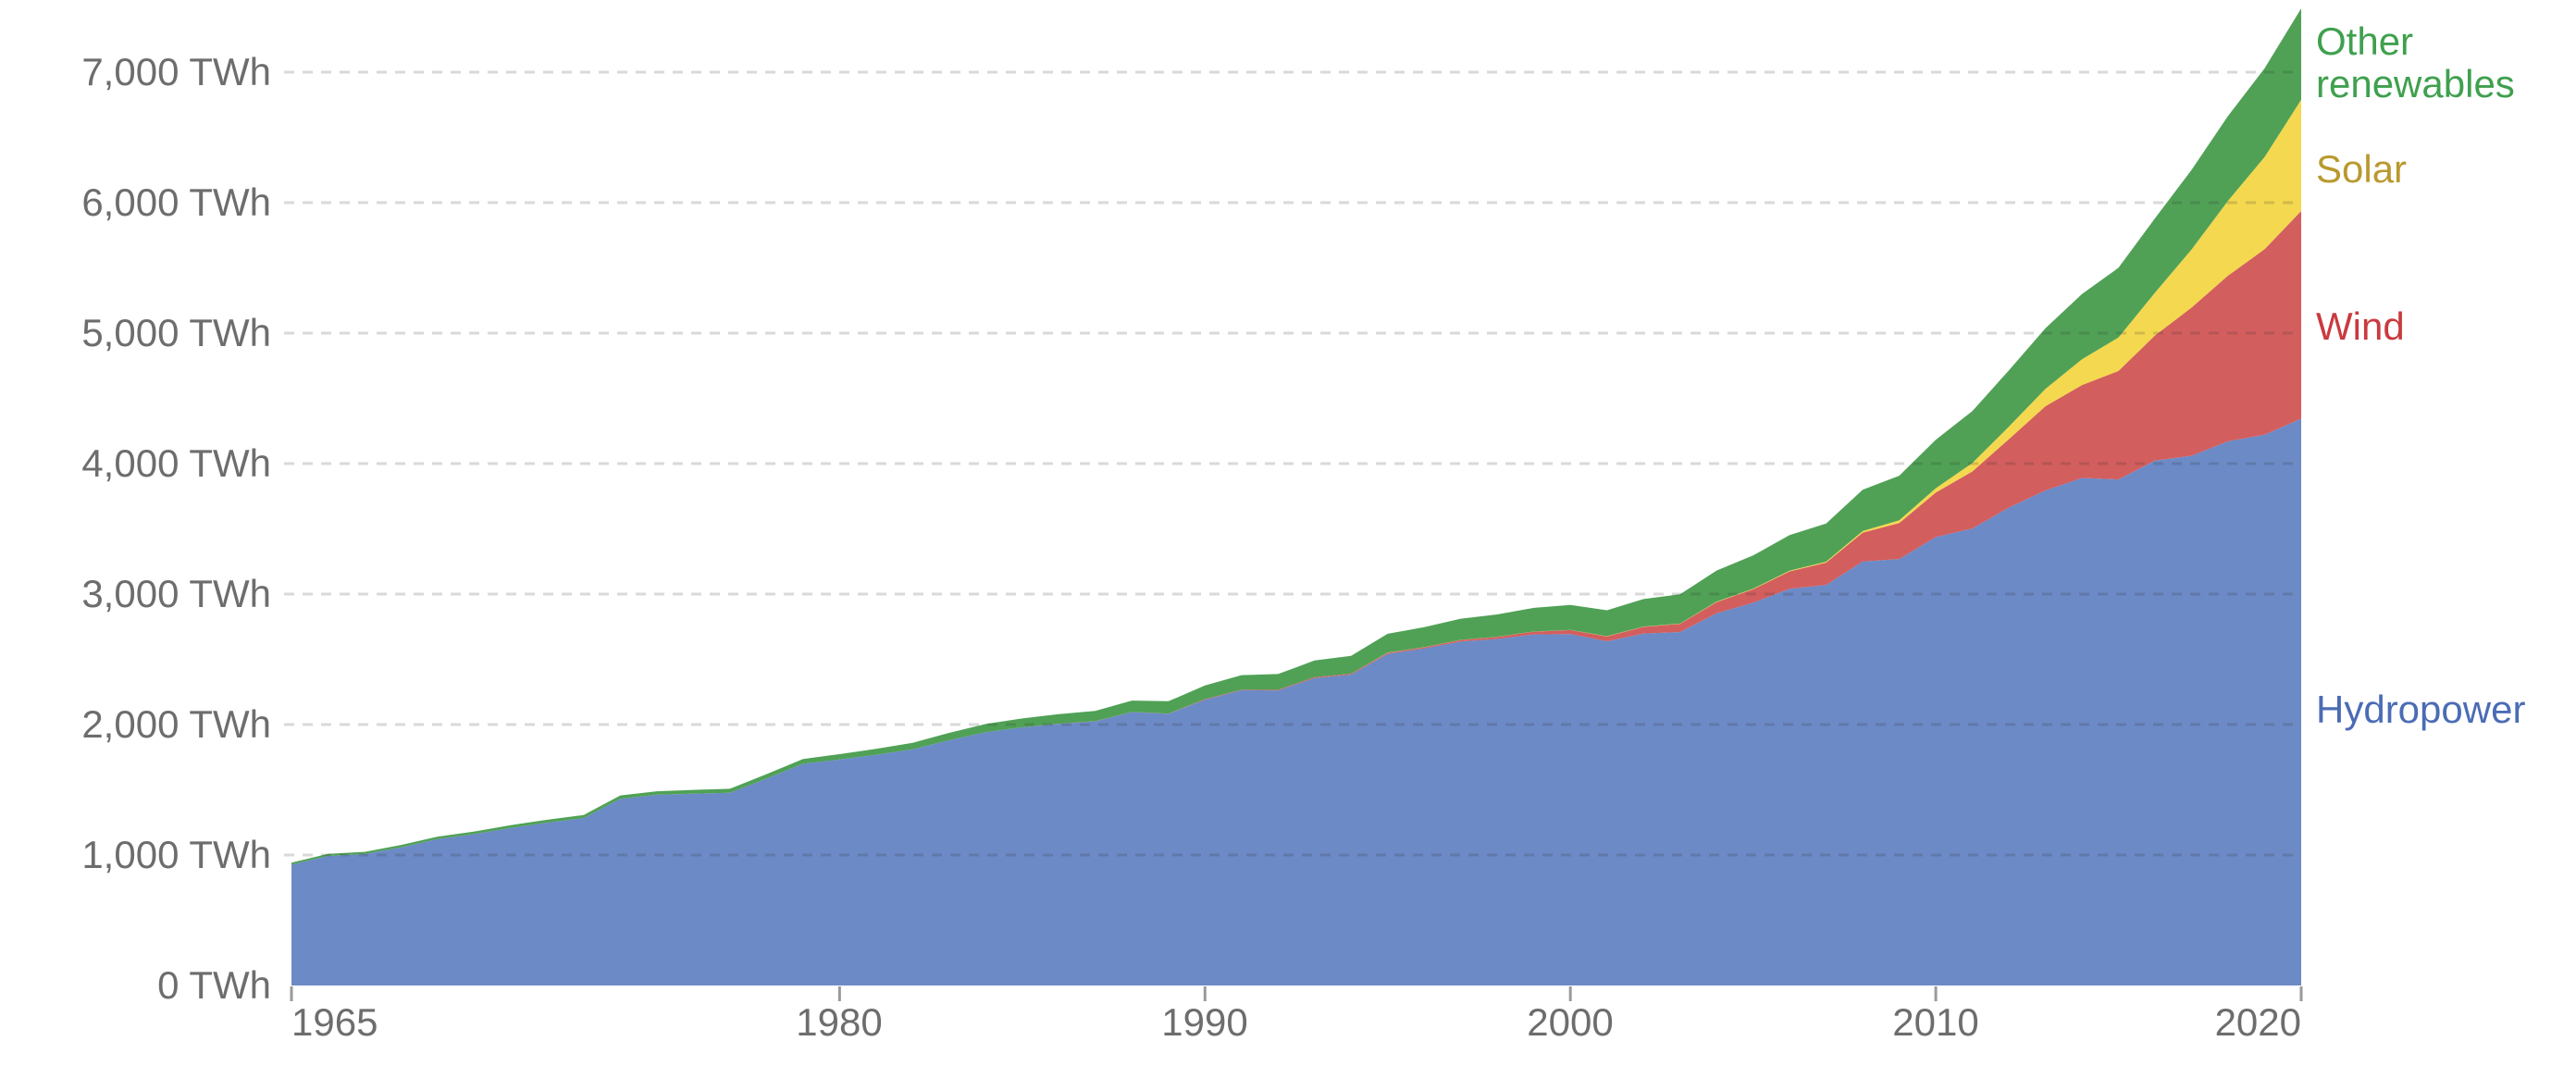 Image resolution: width=2576 pixels, height=1066 pixels. Describe the element at coordinates (334, 1022) in the screenshot. I see `x-axis-label: 1965` at that location.